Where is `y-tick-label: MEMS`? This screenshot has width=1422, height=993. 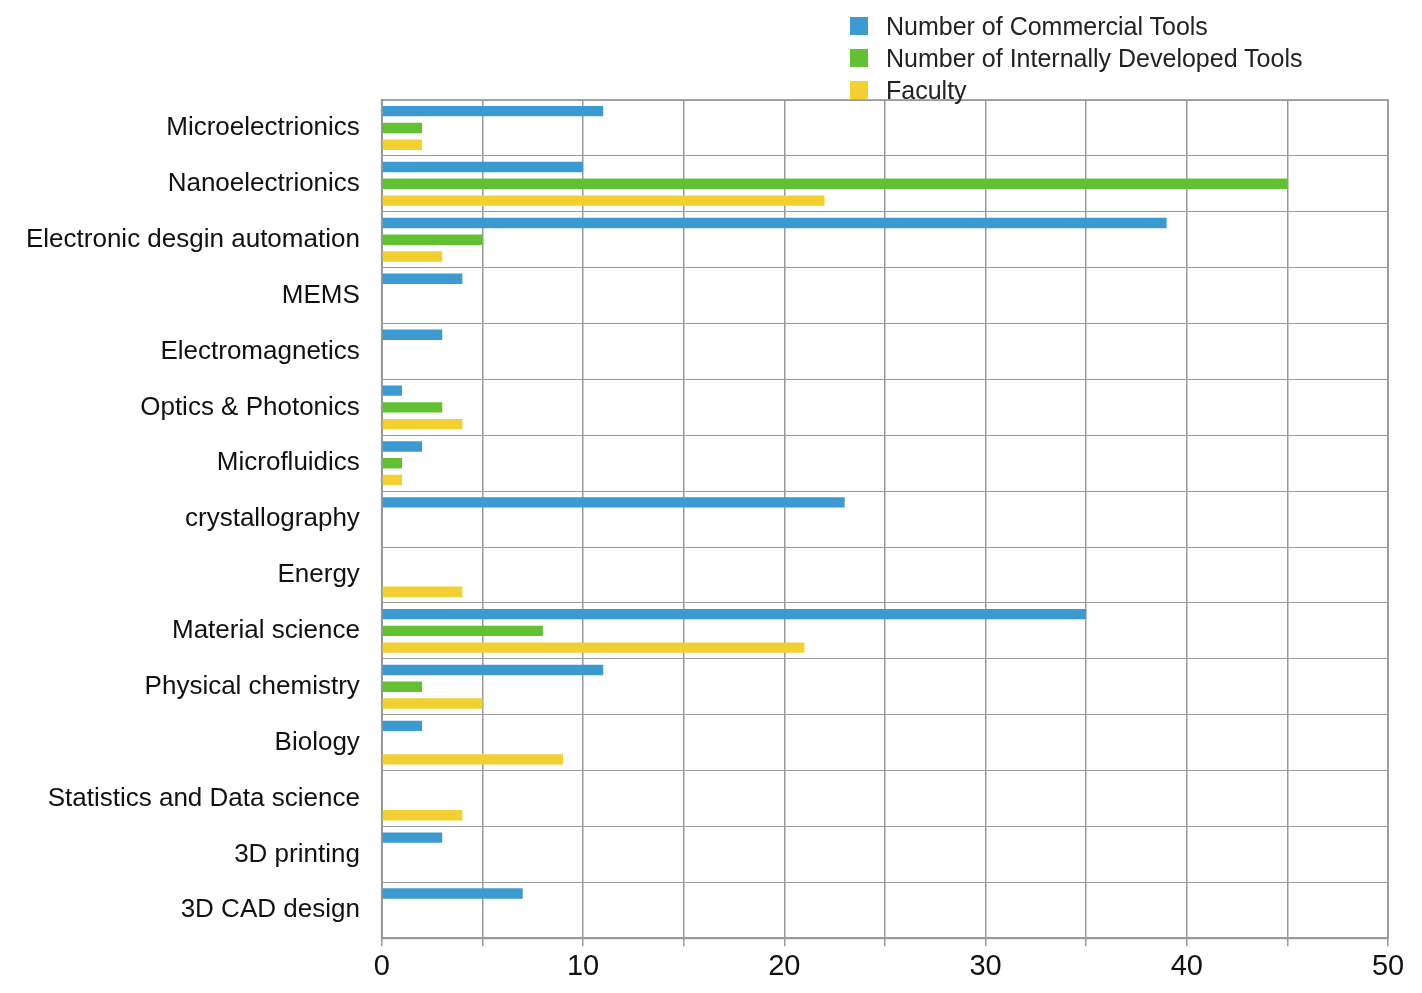
y-tick-label: MEMS is located at coordinates (320, 293).